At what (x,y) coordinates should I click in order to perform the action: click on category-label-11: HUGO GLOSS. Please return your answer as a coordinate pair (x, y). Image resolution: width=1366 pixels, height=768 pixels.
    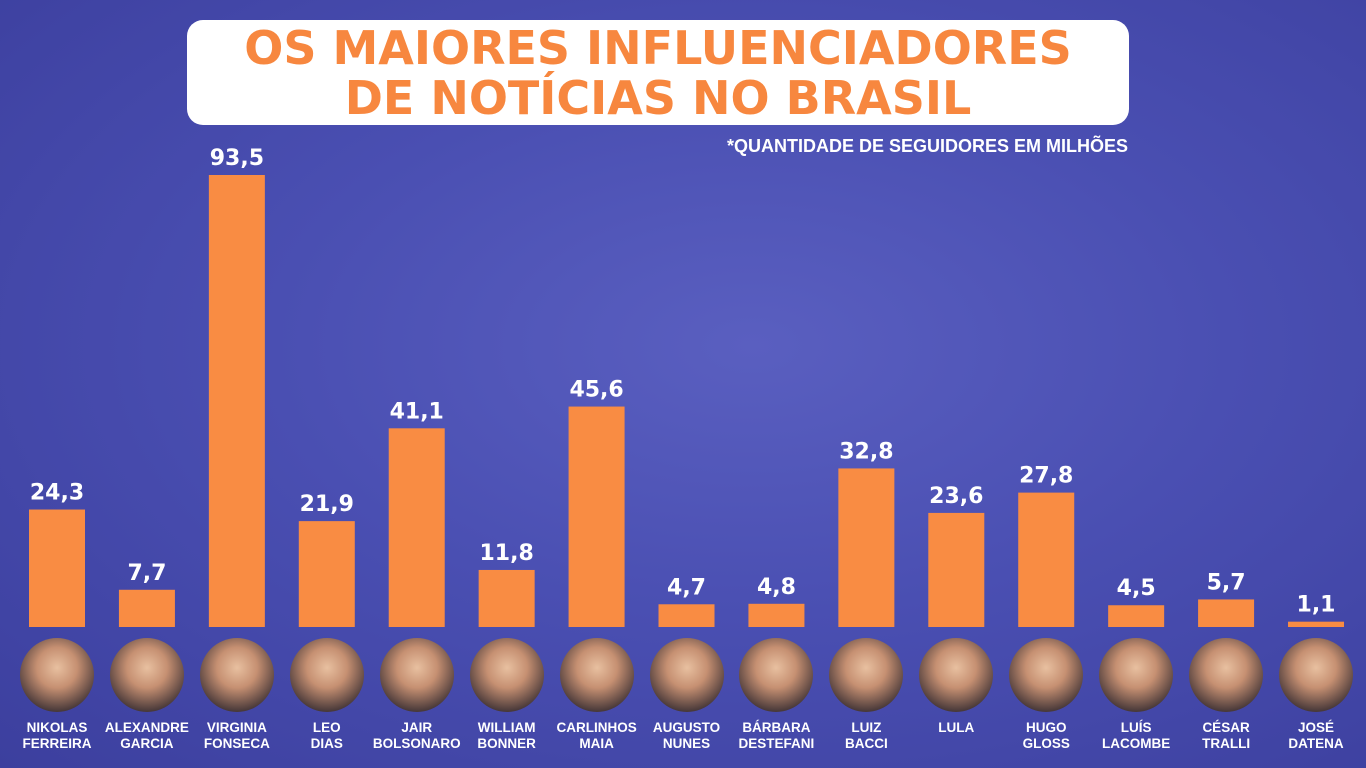
    Looking at the image, I should click on (1046, 735).